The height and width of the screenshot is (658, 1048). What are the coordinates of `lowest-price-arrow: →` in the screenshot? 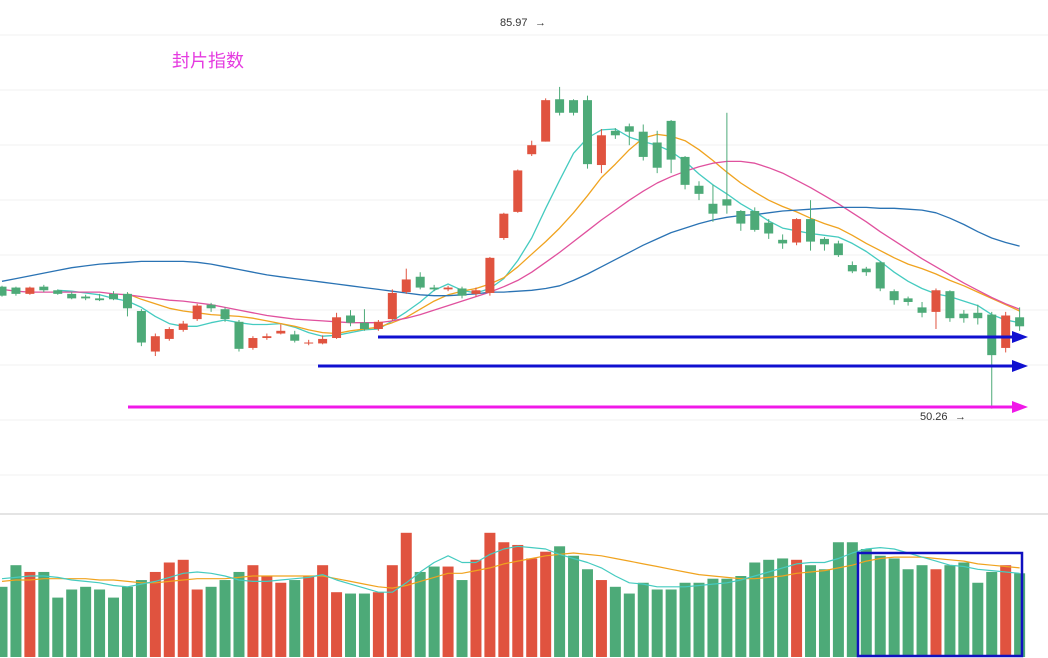 It's located at (960, 417).